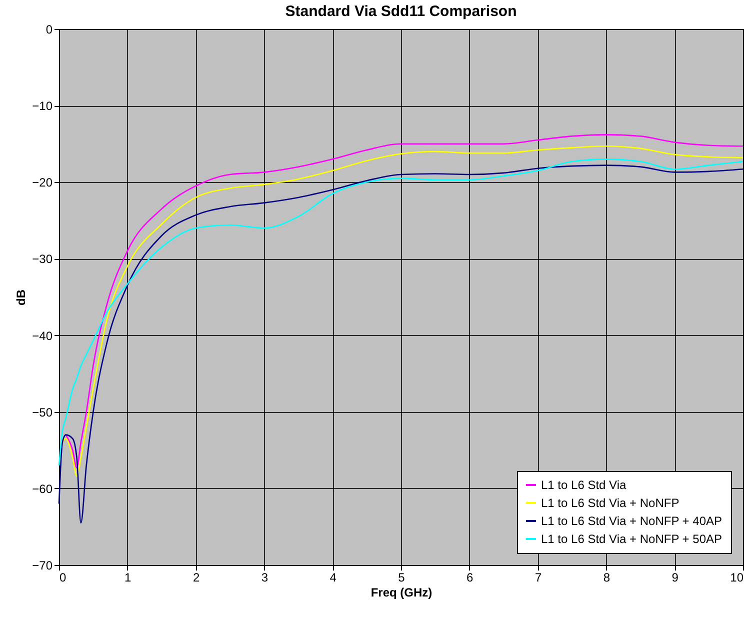 The image size is (755, 622). Describe the element at coordinates (42, 565) in the screenshot. I see `y-tick-label: −70` at that location.